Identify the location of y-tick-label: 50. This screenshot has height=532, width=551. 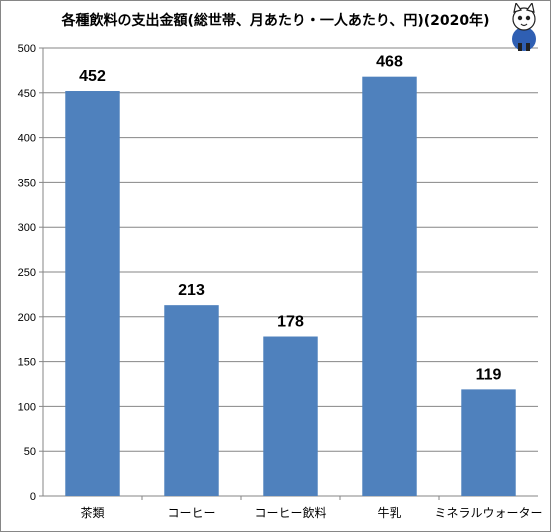
(30, 452).